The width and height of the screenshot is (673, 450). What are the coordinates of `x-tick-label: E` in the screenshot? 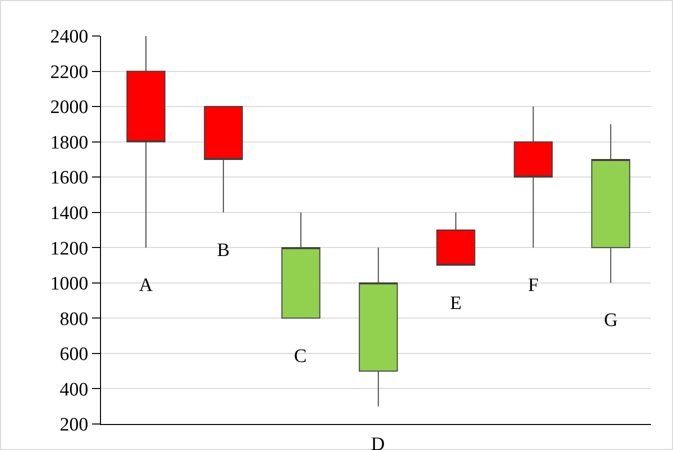 It's located at (456, 303).